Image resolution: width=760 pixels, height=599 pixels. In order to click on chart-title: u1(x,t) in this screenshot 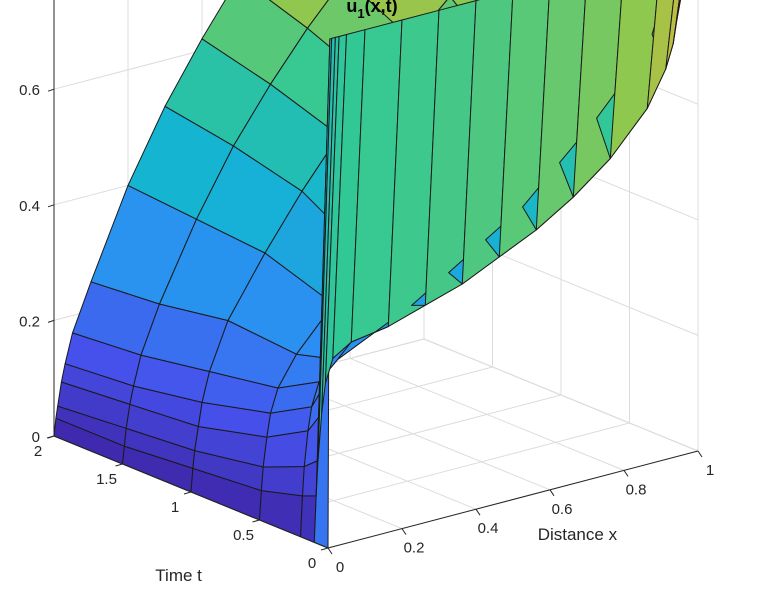, I will do `click(371, 10)`.